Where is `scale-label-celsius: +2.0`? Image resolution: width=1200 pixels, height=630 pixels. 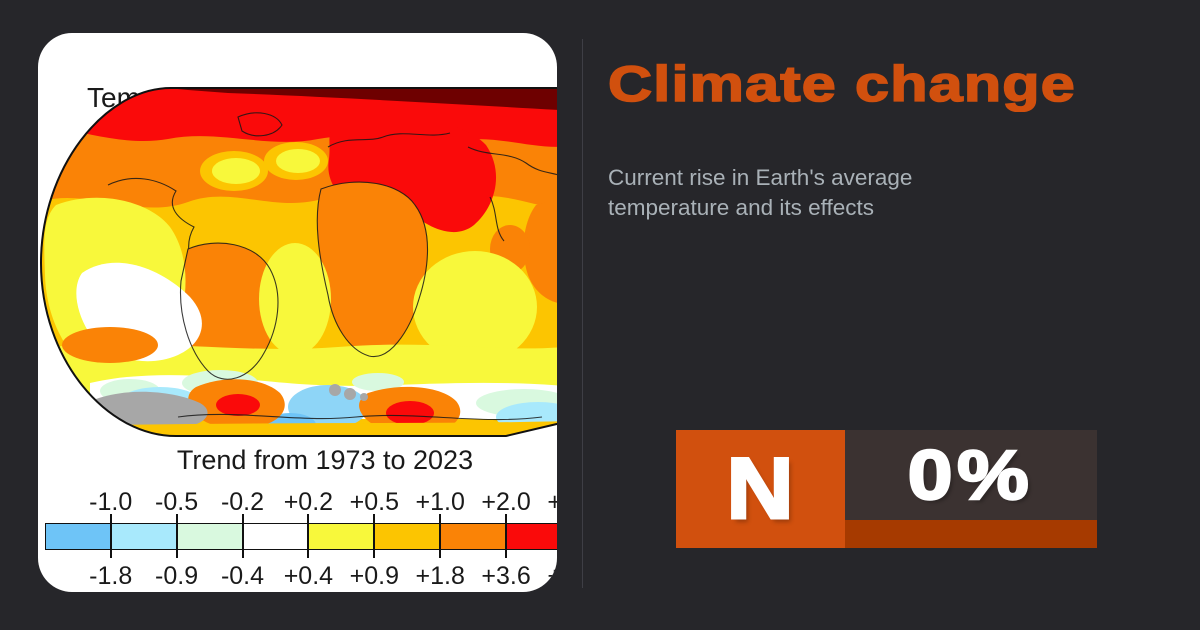
scale-label-celsius: +2.0 is located at coordinates (506, 502).